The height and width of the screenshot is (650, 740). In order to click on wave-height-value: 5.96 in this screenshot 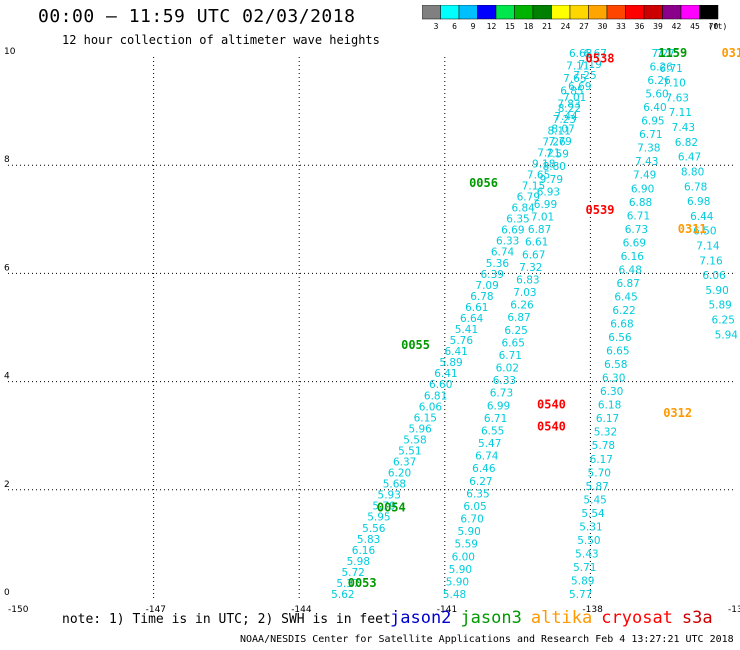, I will do `click(420, 429)`.